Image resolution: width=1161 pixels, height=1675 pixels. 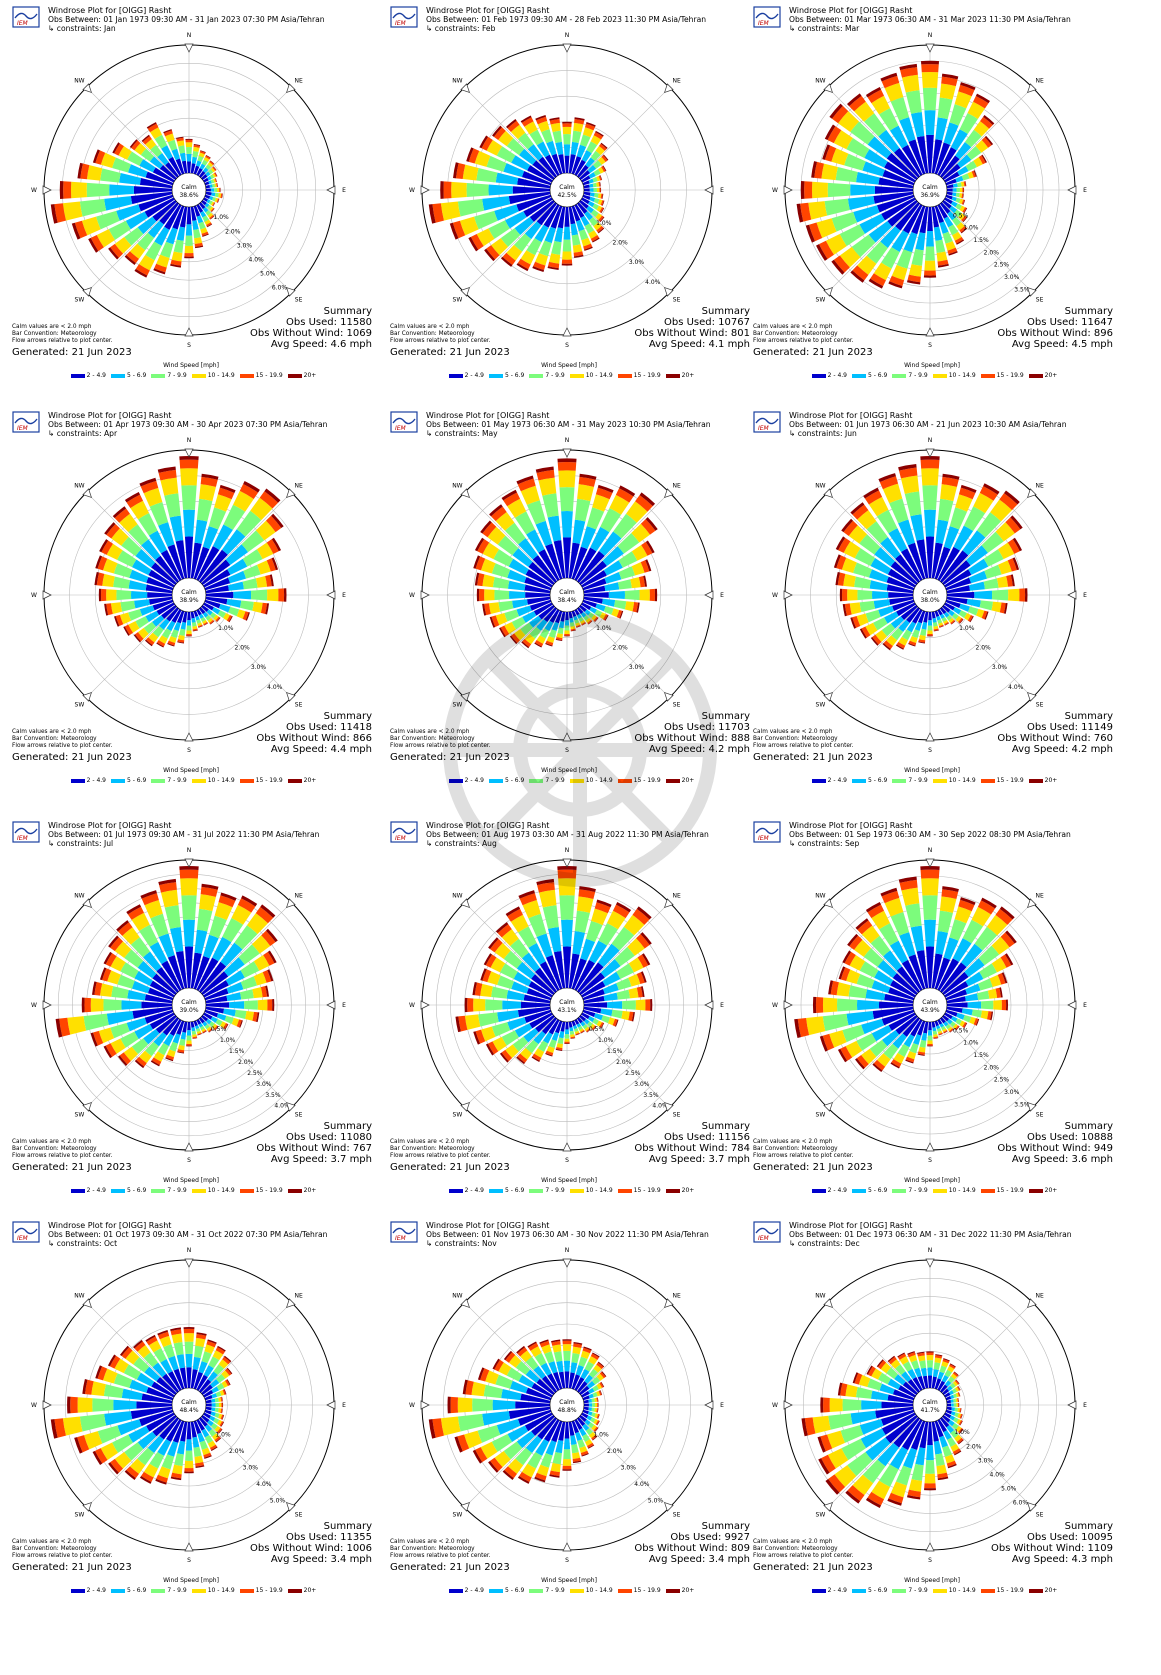 I want to click on obs-without-wind: Obs Without Wind: 801, so click(x=692, y=333).